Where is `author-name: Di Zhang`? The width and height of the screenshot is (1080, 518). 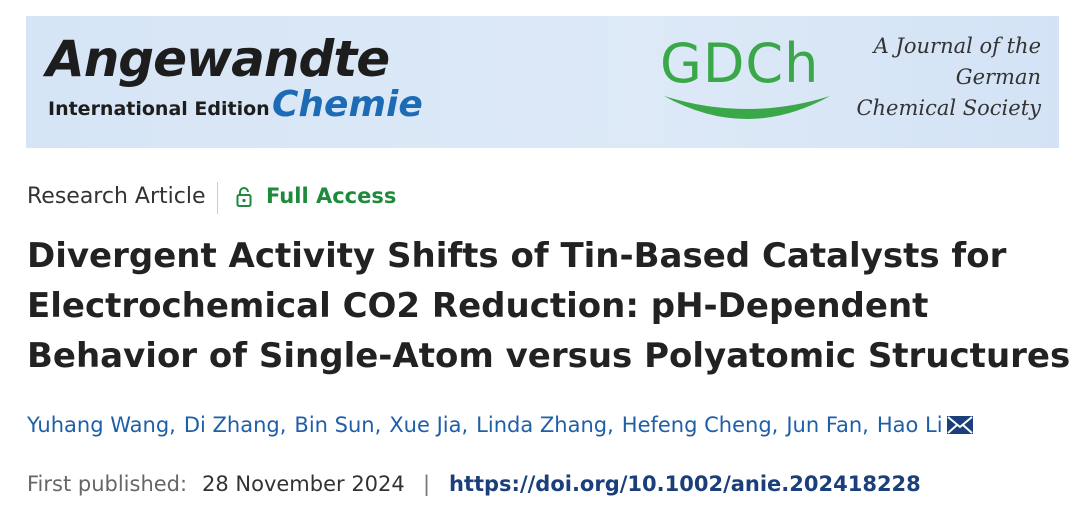
author-name: Di Zhang is located at coordinates (231, 425).